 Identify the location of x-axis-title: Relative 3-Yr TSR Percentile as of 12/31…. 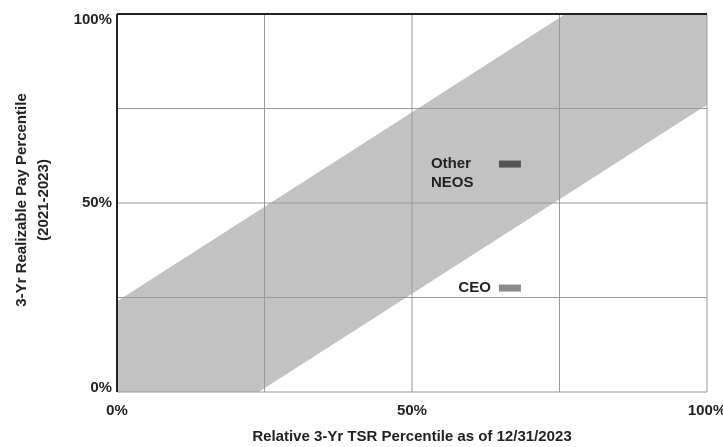
(411, 436).